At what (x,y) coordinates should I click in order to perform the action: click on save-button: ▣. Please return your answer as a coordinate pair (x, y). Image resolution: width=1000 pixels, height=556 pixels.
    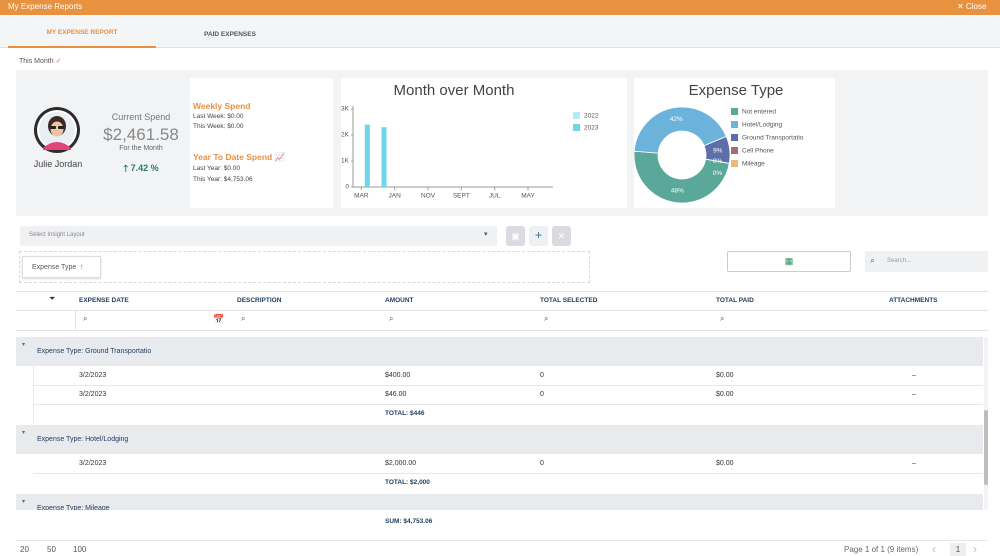
    Looking at the image, I should click on (515, 236).